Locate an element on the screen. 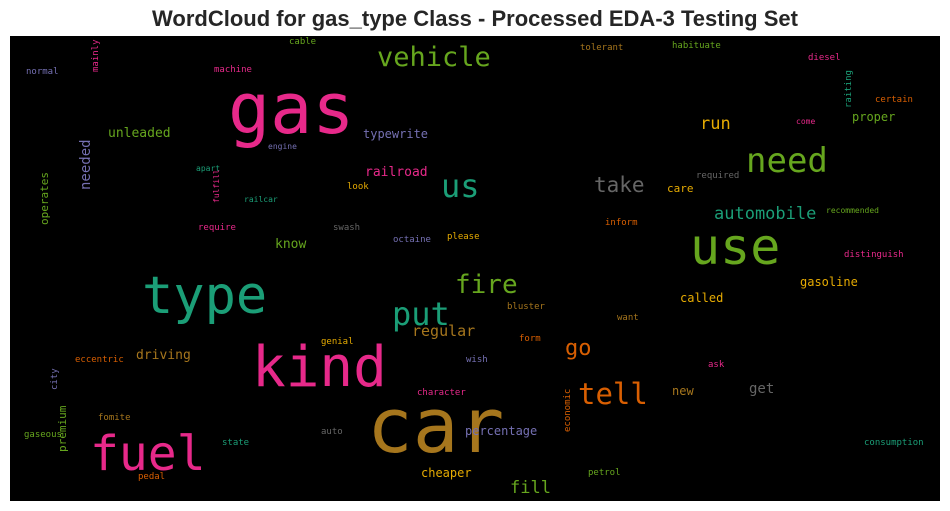 Image resolution: width=950 pixels, height=511 pixels. word-go: go is located at coordinates (578, 348).